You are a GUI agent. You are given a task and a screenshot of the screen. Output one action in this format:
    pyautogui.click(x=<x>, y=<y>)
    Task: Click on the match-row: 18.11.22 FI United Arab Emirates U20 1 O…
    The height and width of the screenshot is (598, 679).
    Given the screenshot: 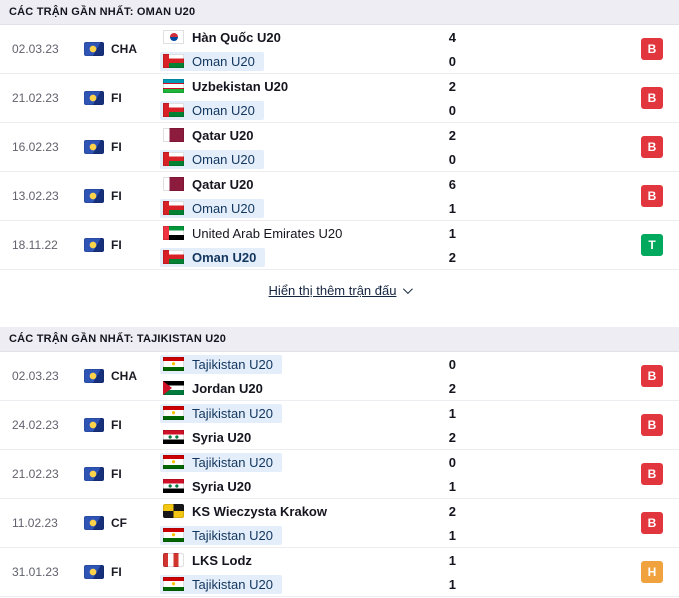 What is the action you would take?
    pyautogui.click(x=339, y=245)
    